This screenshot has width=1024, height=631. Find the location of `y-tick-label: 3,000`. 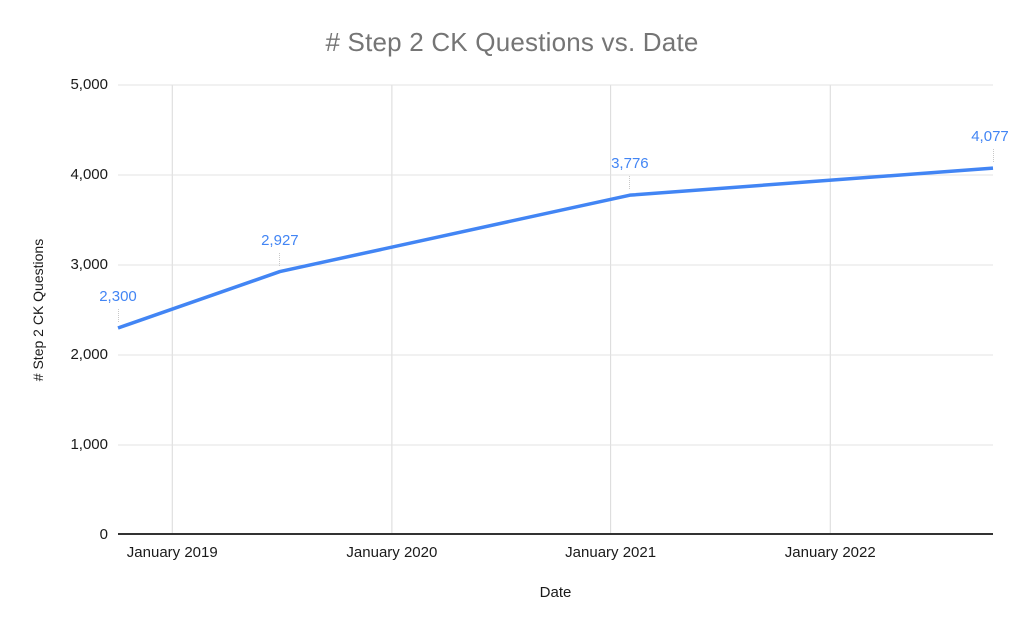

y-tick-label: 3,000 is located at coordinates (89, 264).